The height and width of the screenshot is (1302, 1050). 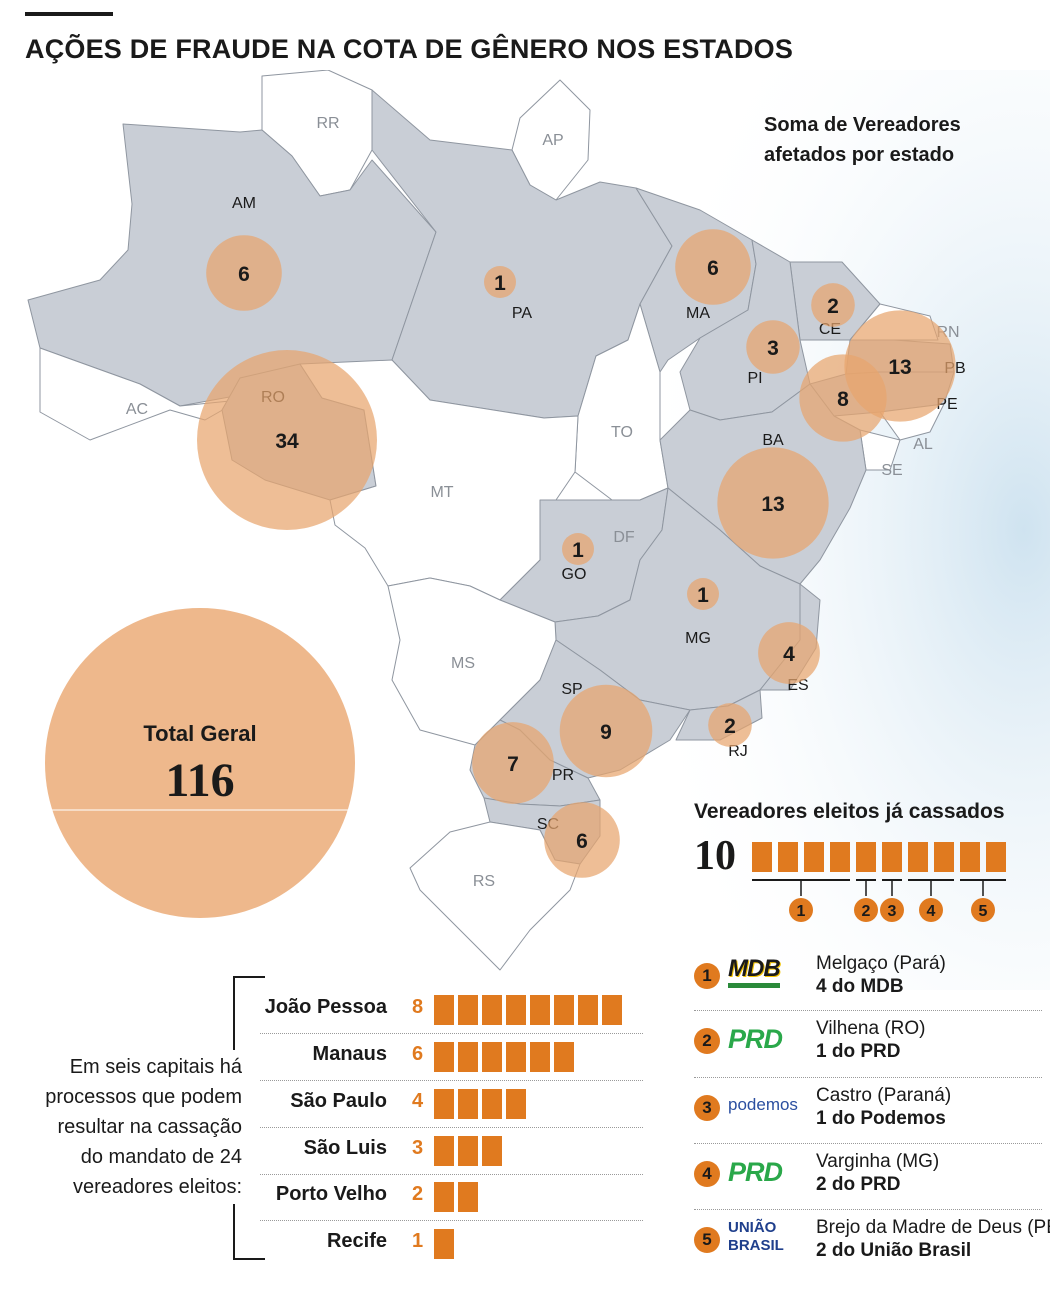 I want to click on state-bubble-ba, so click(x=773, y=503).